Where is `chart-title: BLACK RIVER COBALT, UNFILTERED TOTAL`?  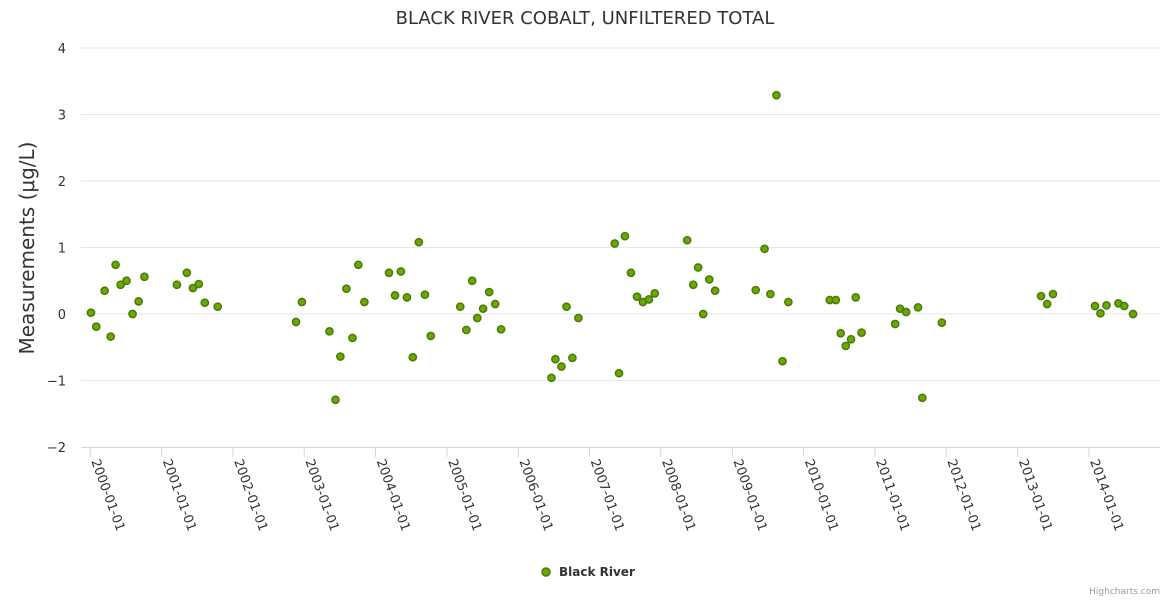
chart-title: BLACK RIVER COBALT, UNFILTERED TOTAL is located at coordinates (585, 18).